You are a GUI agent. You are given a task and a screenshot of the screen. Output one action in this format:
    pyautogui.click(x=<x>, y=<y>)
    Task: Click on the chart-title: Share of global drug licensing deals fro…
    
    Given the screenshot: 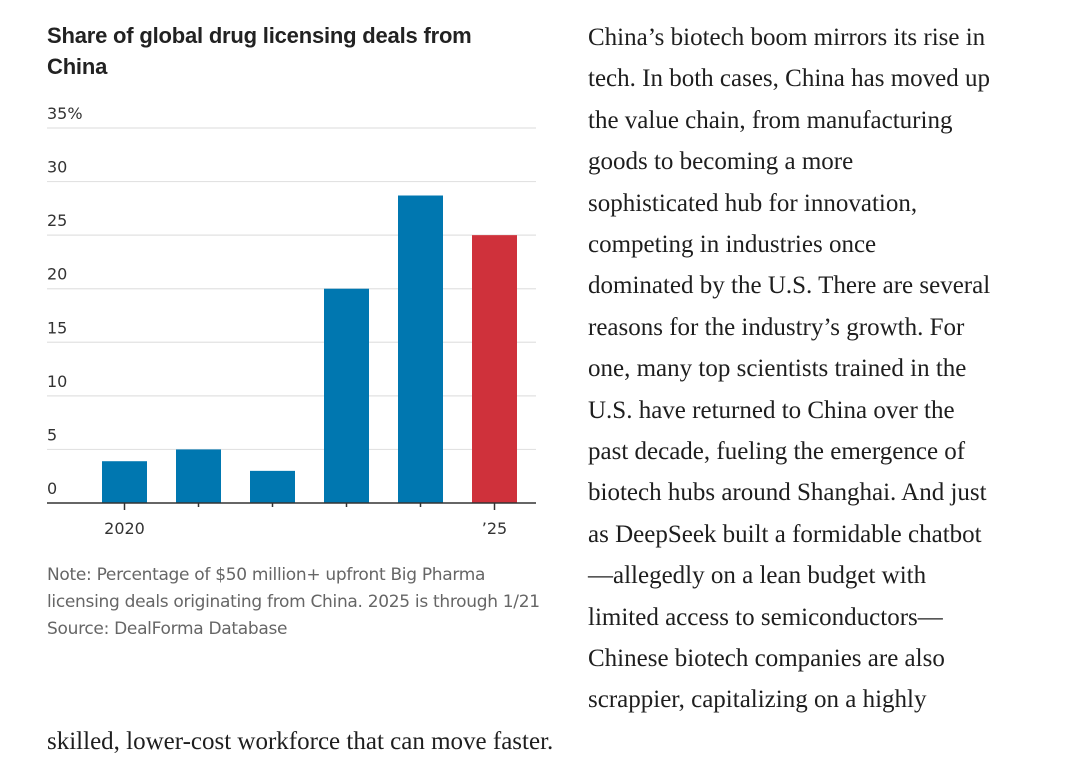 What is the action you would take?
    pyautogui.click(x=259, y=51)
    